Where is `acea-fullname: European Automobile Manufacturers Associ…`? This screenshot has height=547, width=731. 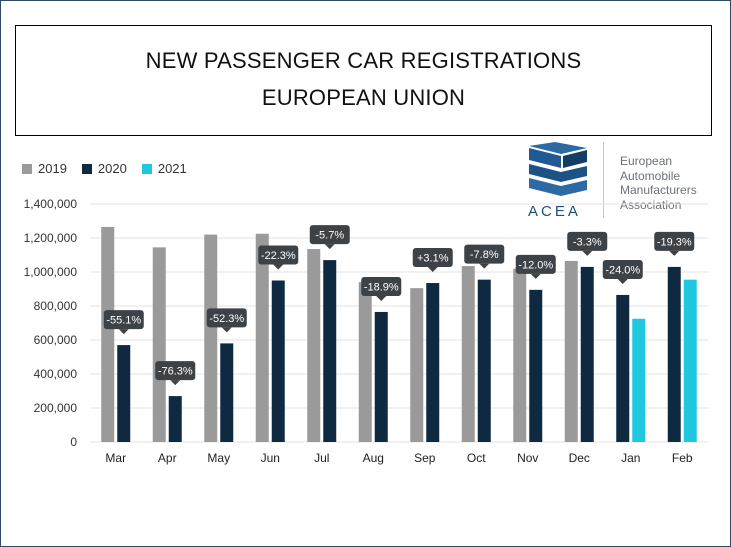 acea-fullname: European Automobile Manufacturers Associ… is located at coordinates (658, 183).